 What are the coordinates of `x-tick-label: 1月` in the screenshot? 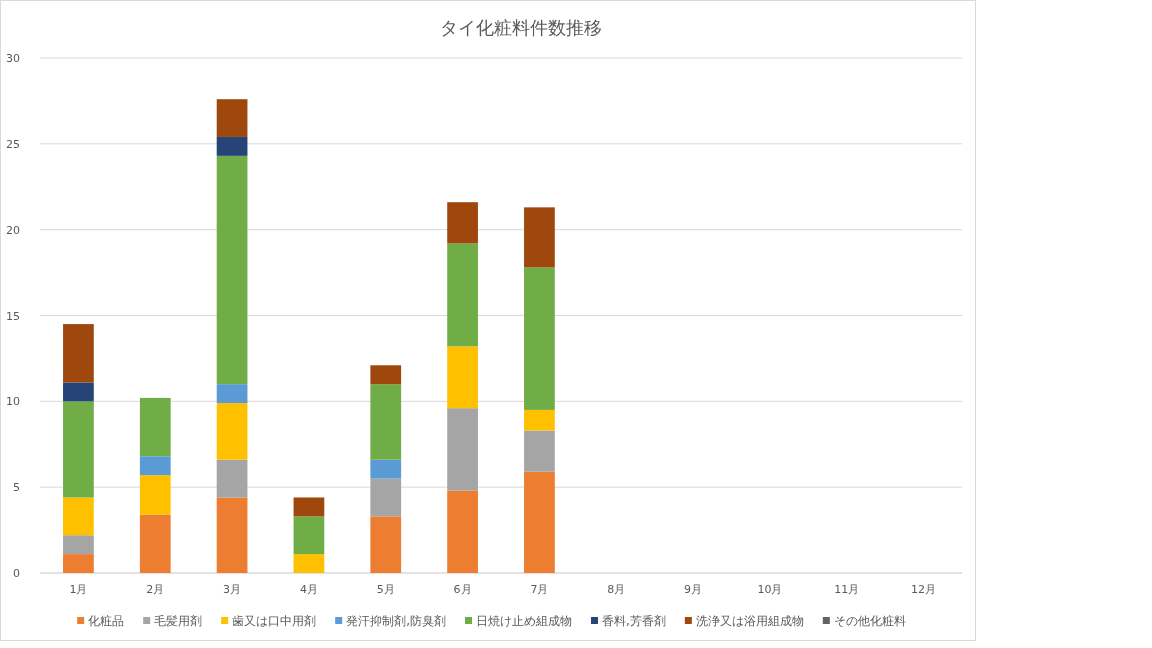 It's located at (78, 589).